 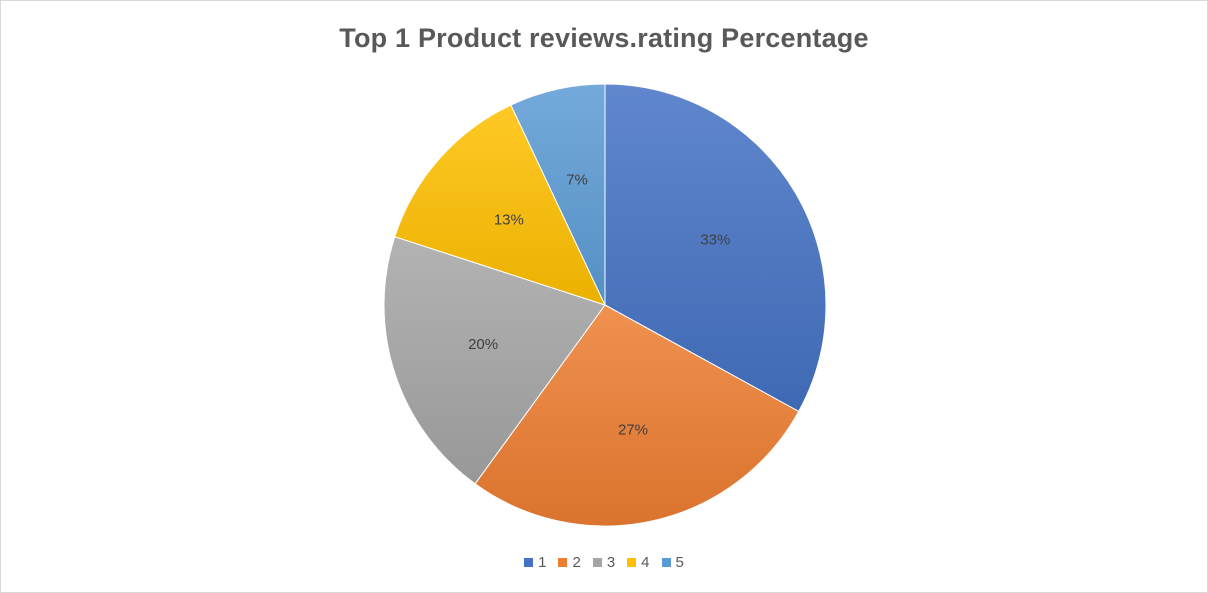 I want to click on data-label-2: 27%, so click(x=633, y=430).